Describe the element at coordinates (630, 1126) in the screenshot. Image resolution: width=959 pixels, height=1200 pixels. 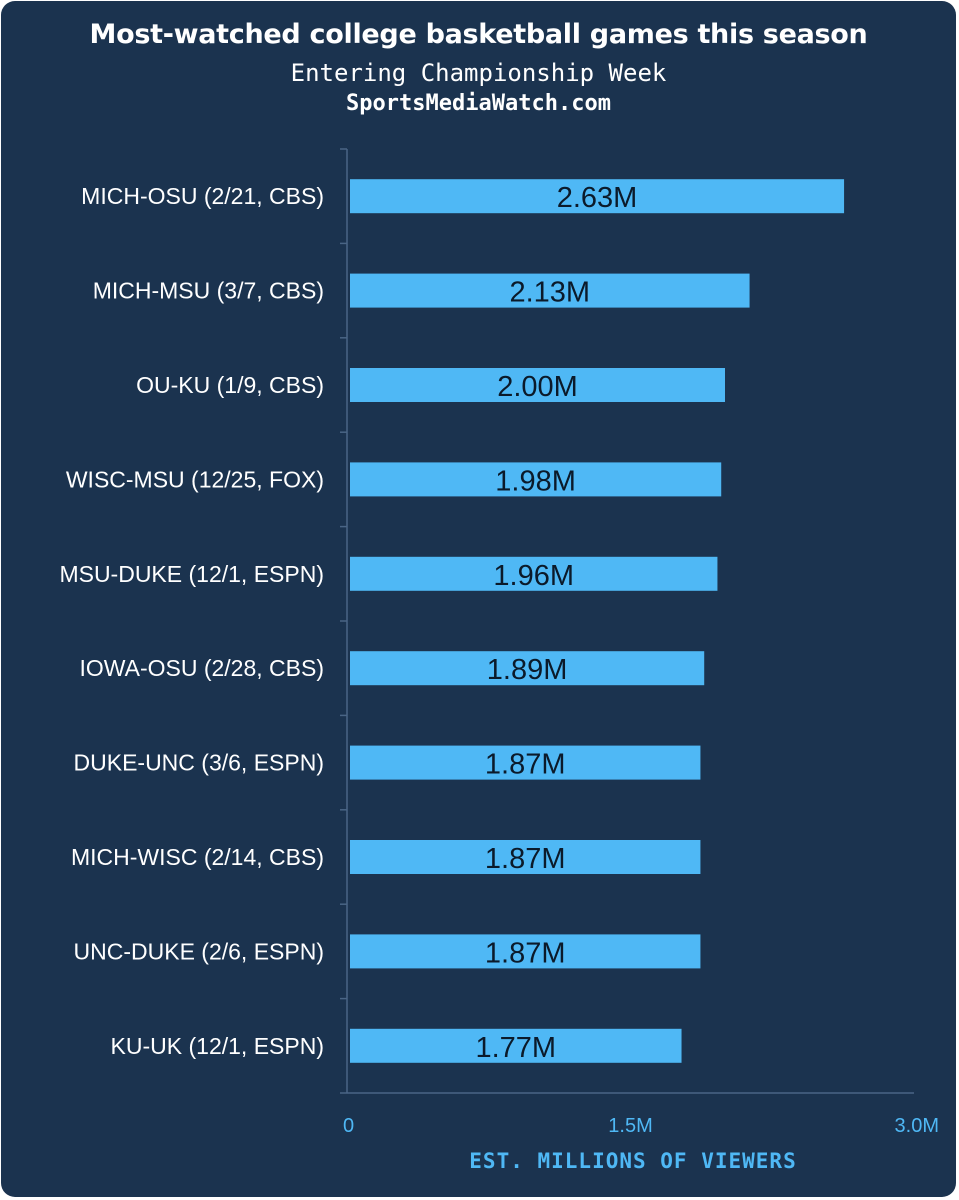
I see `x-tick-label-2: 1.5M` at that location.